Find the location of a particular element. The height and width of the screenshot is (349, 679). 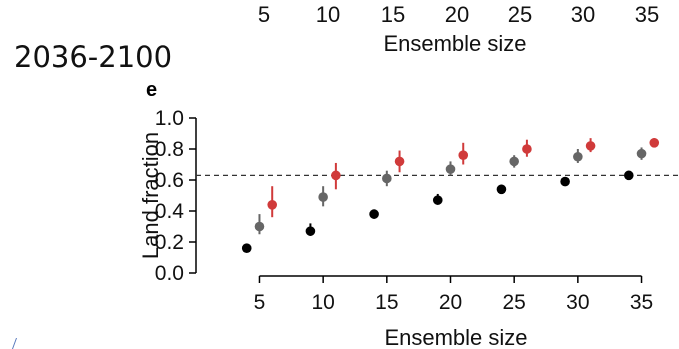

prev-x-tick-label: 30 is located at coordinates (583, 14).